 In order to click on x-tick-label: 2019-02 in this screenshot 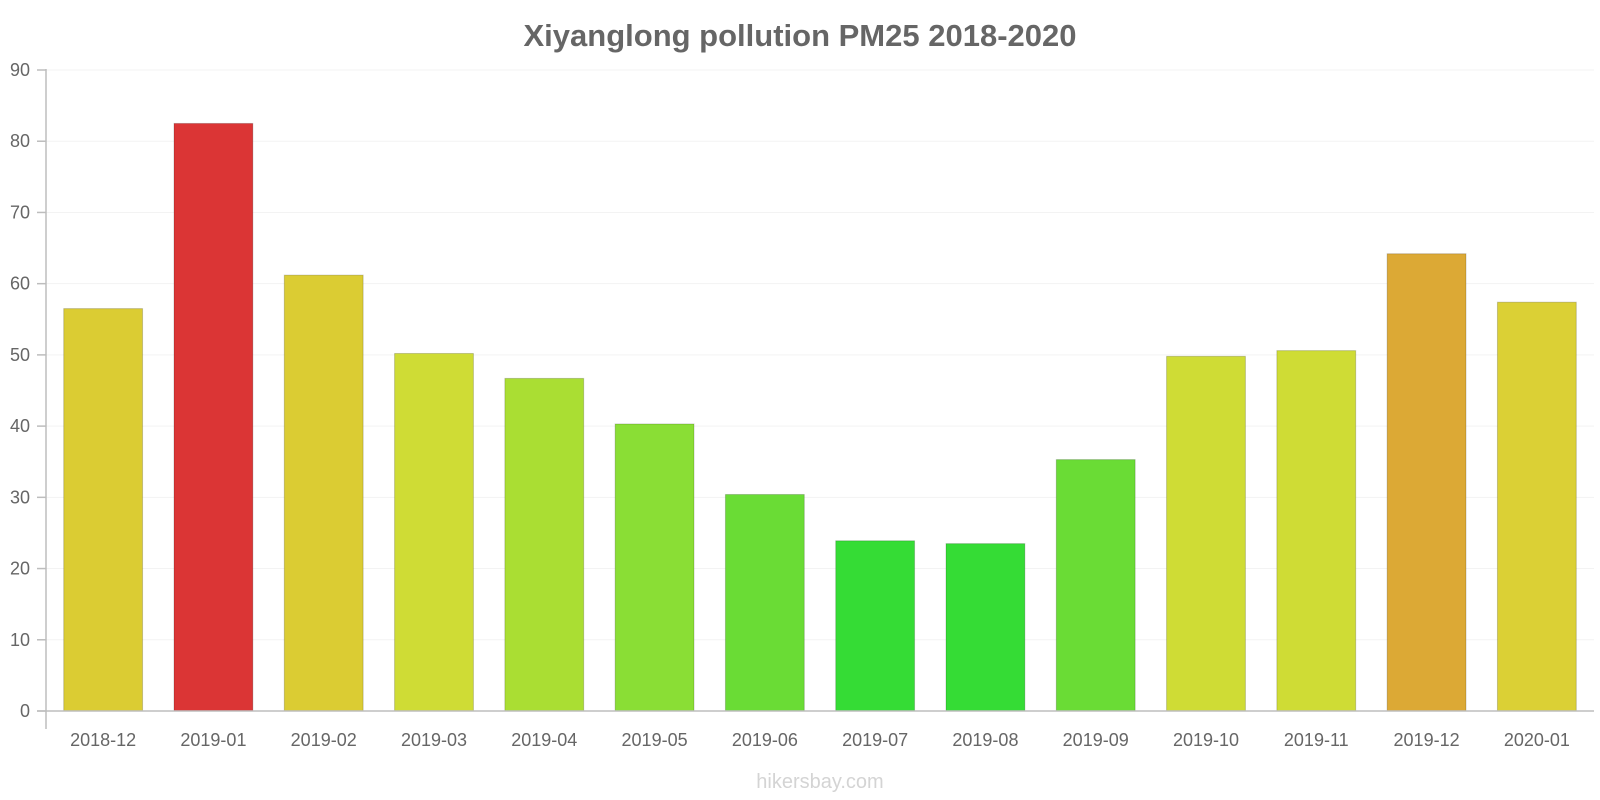, I will do `click(324, 740)`.